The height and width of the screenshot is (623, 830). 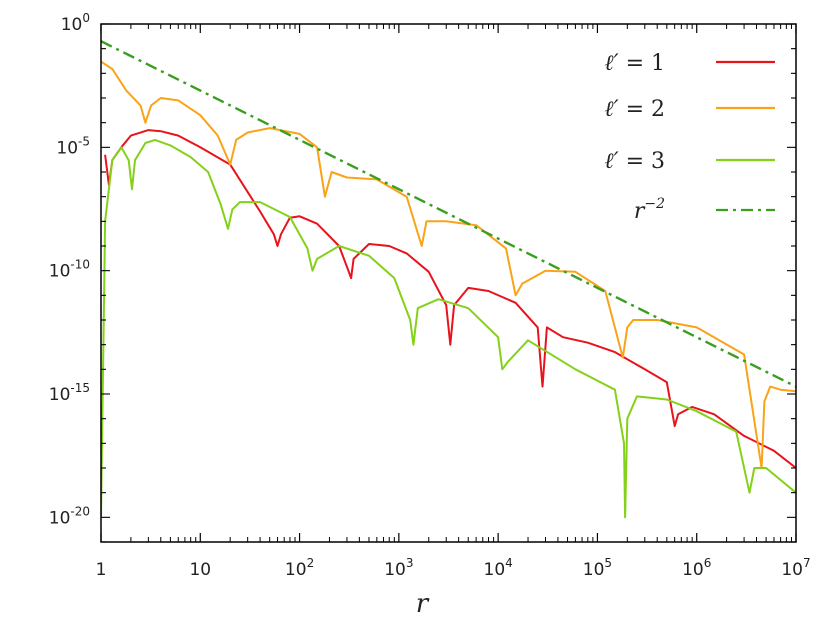 I want to click on x-tick-label: 10², so click(x=299, y=568).